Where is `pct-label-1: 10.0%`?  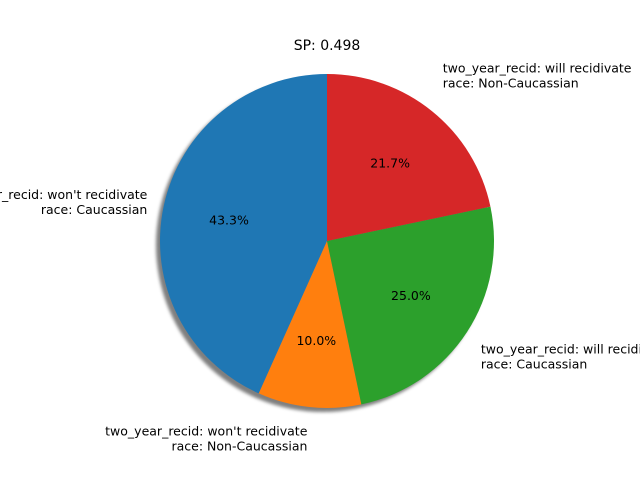
pct-label-1: 10.0% is located at coordinates (316, 340).